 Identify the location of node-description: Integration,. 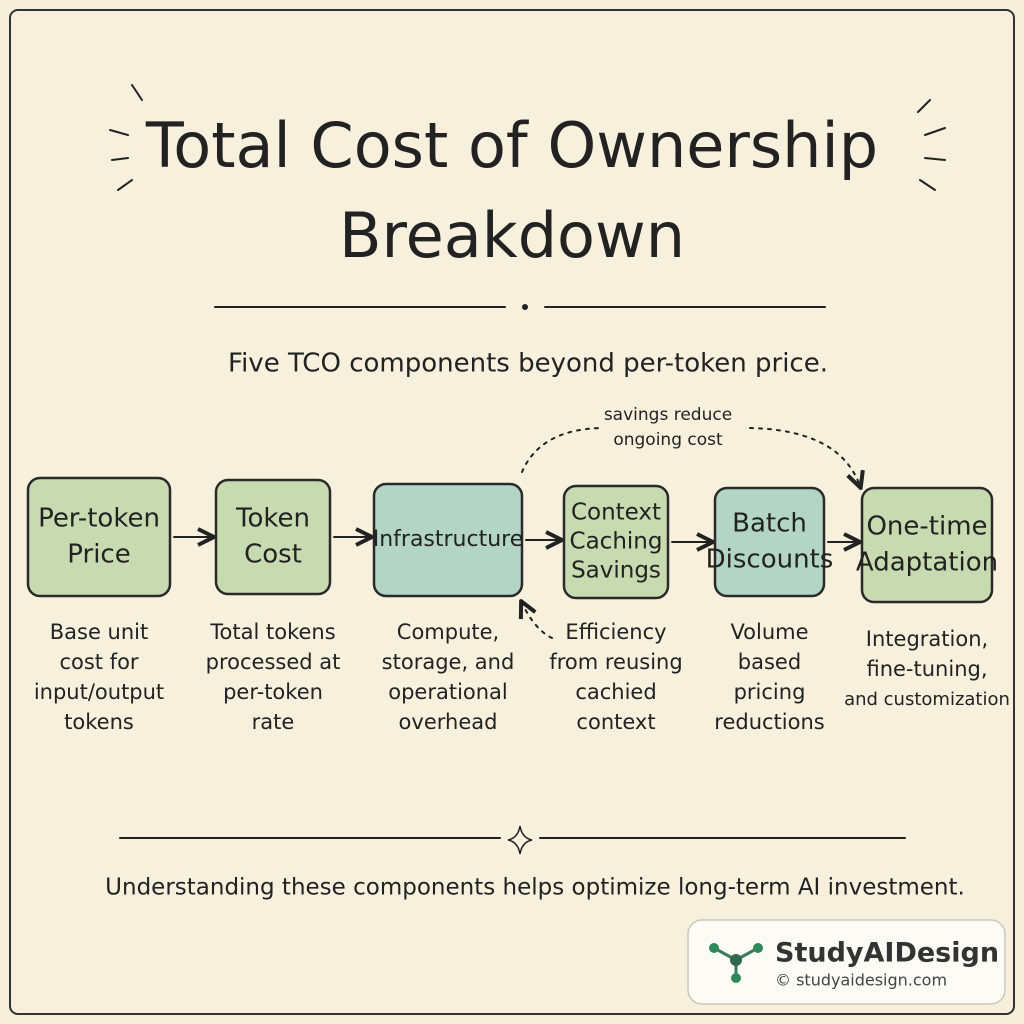
(927, 639).